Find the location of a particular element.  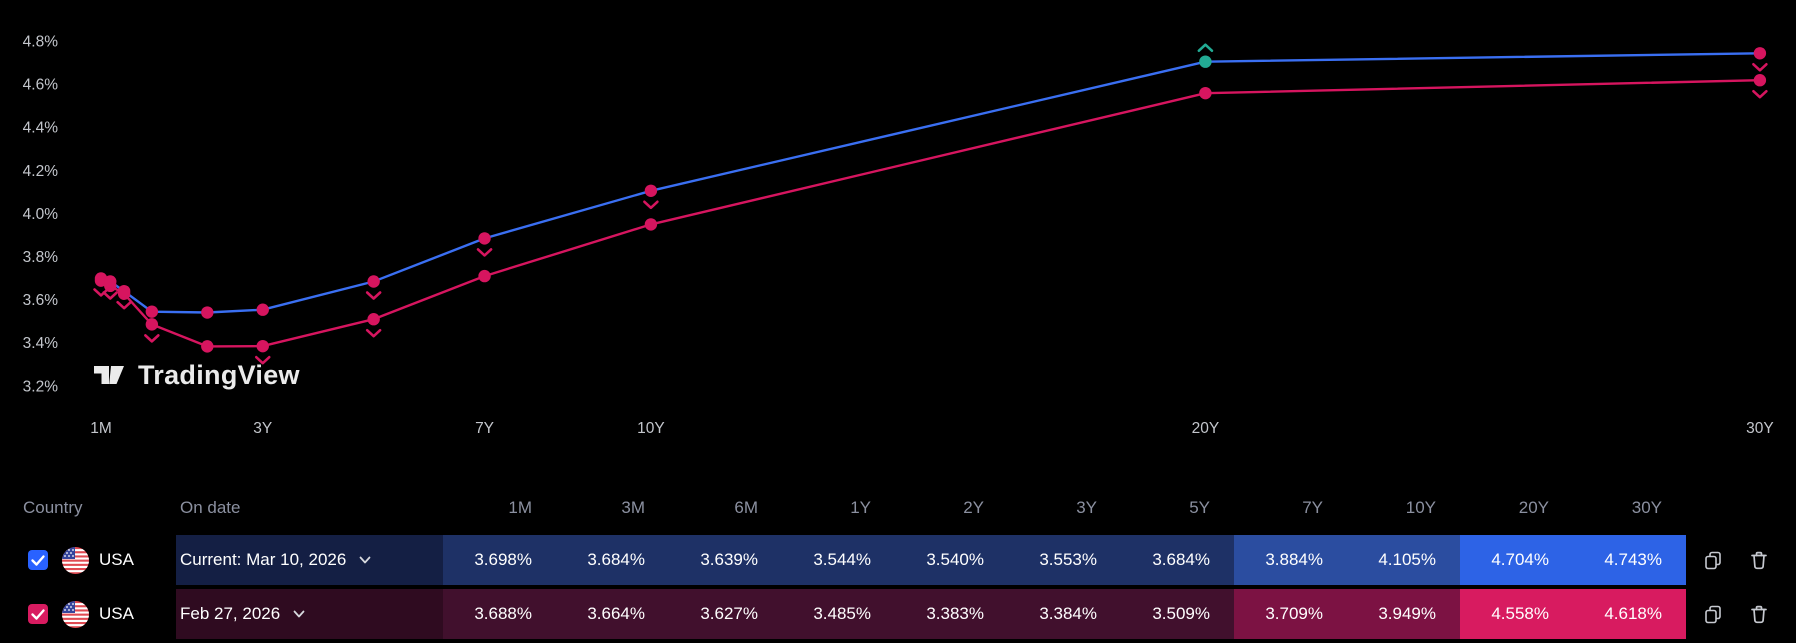

checkbox-cell is located at coordinates (29, 560).